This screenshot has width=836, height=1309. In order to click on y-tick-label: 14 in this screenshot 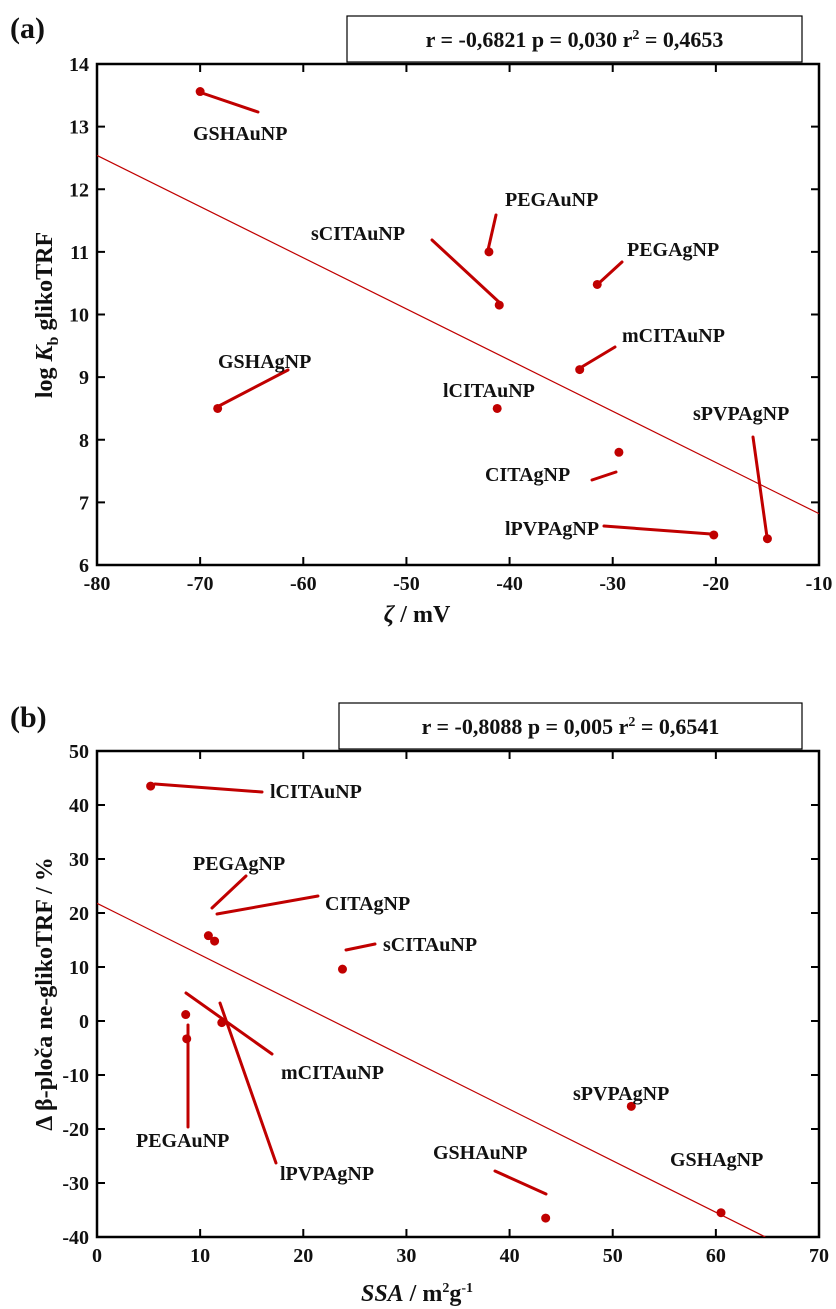, I will do `click(79, 65)`.